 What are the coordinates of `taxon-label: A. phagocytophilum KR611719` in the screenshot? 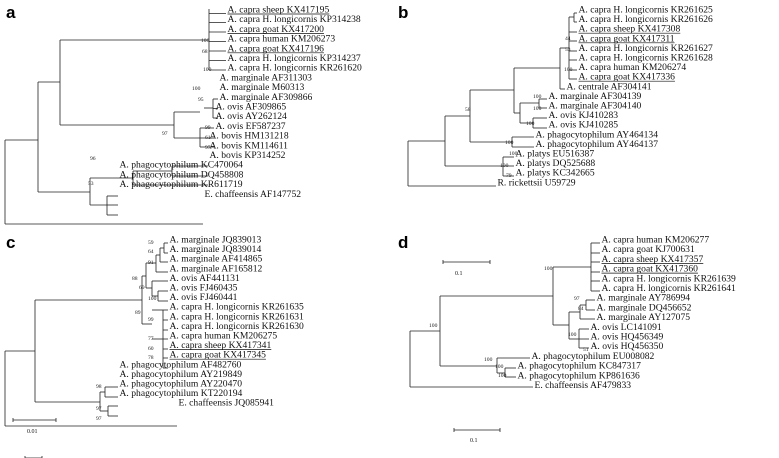 It's located at (181, 184).